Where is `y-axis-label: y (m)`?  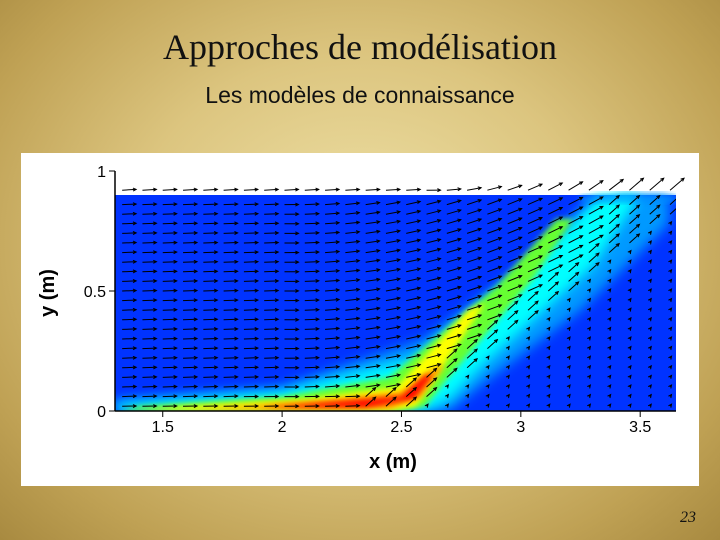
y-axis-label: y (m) is located at coordinates (48, 293).